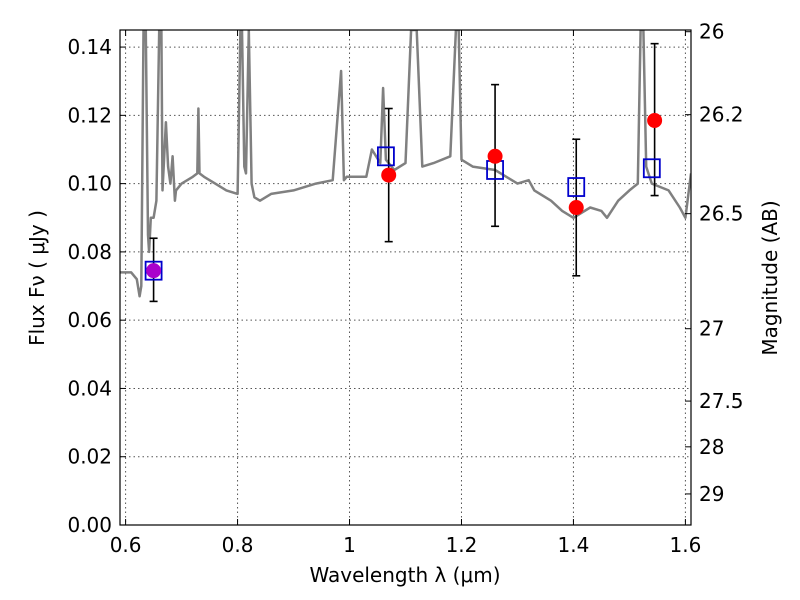 The width and height of the screenshot is (800, 600). Describe the element at coordinates (89, 525) in the screenshot. I see `y-tick-label: 0.00` at that location.